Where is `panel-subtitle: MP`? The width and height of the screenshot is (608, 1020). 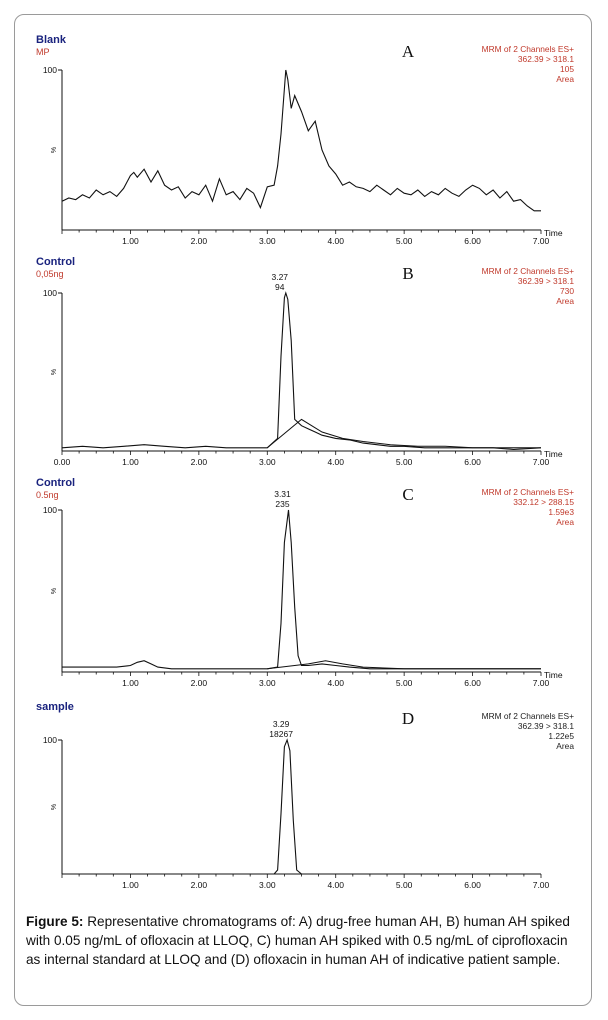
panel-subtitle: MP is located at coordinates (43, 52).